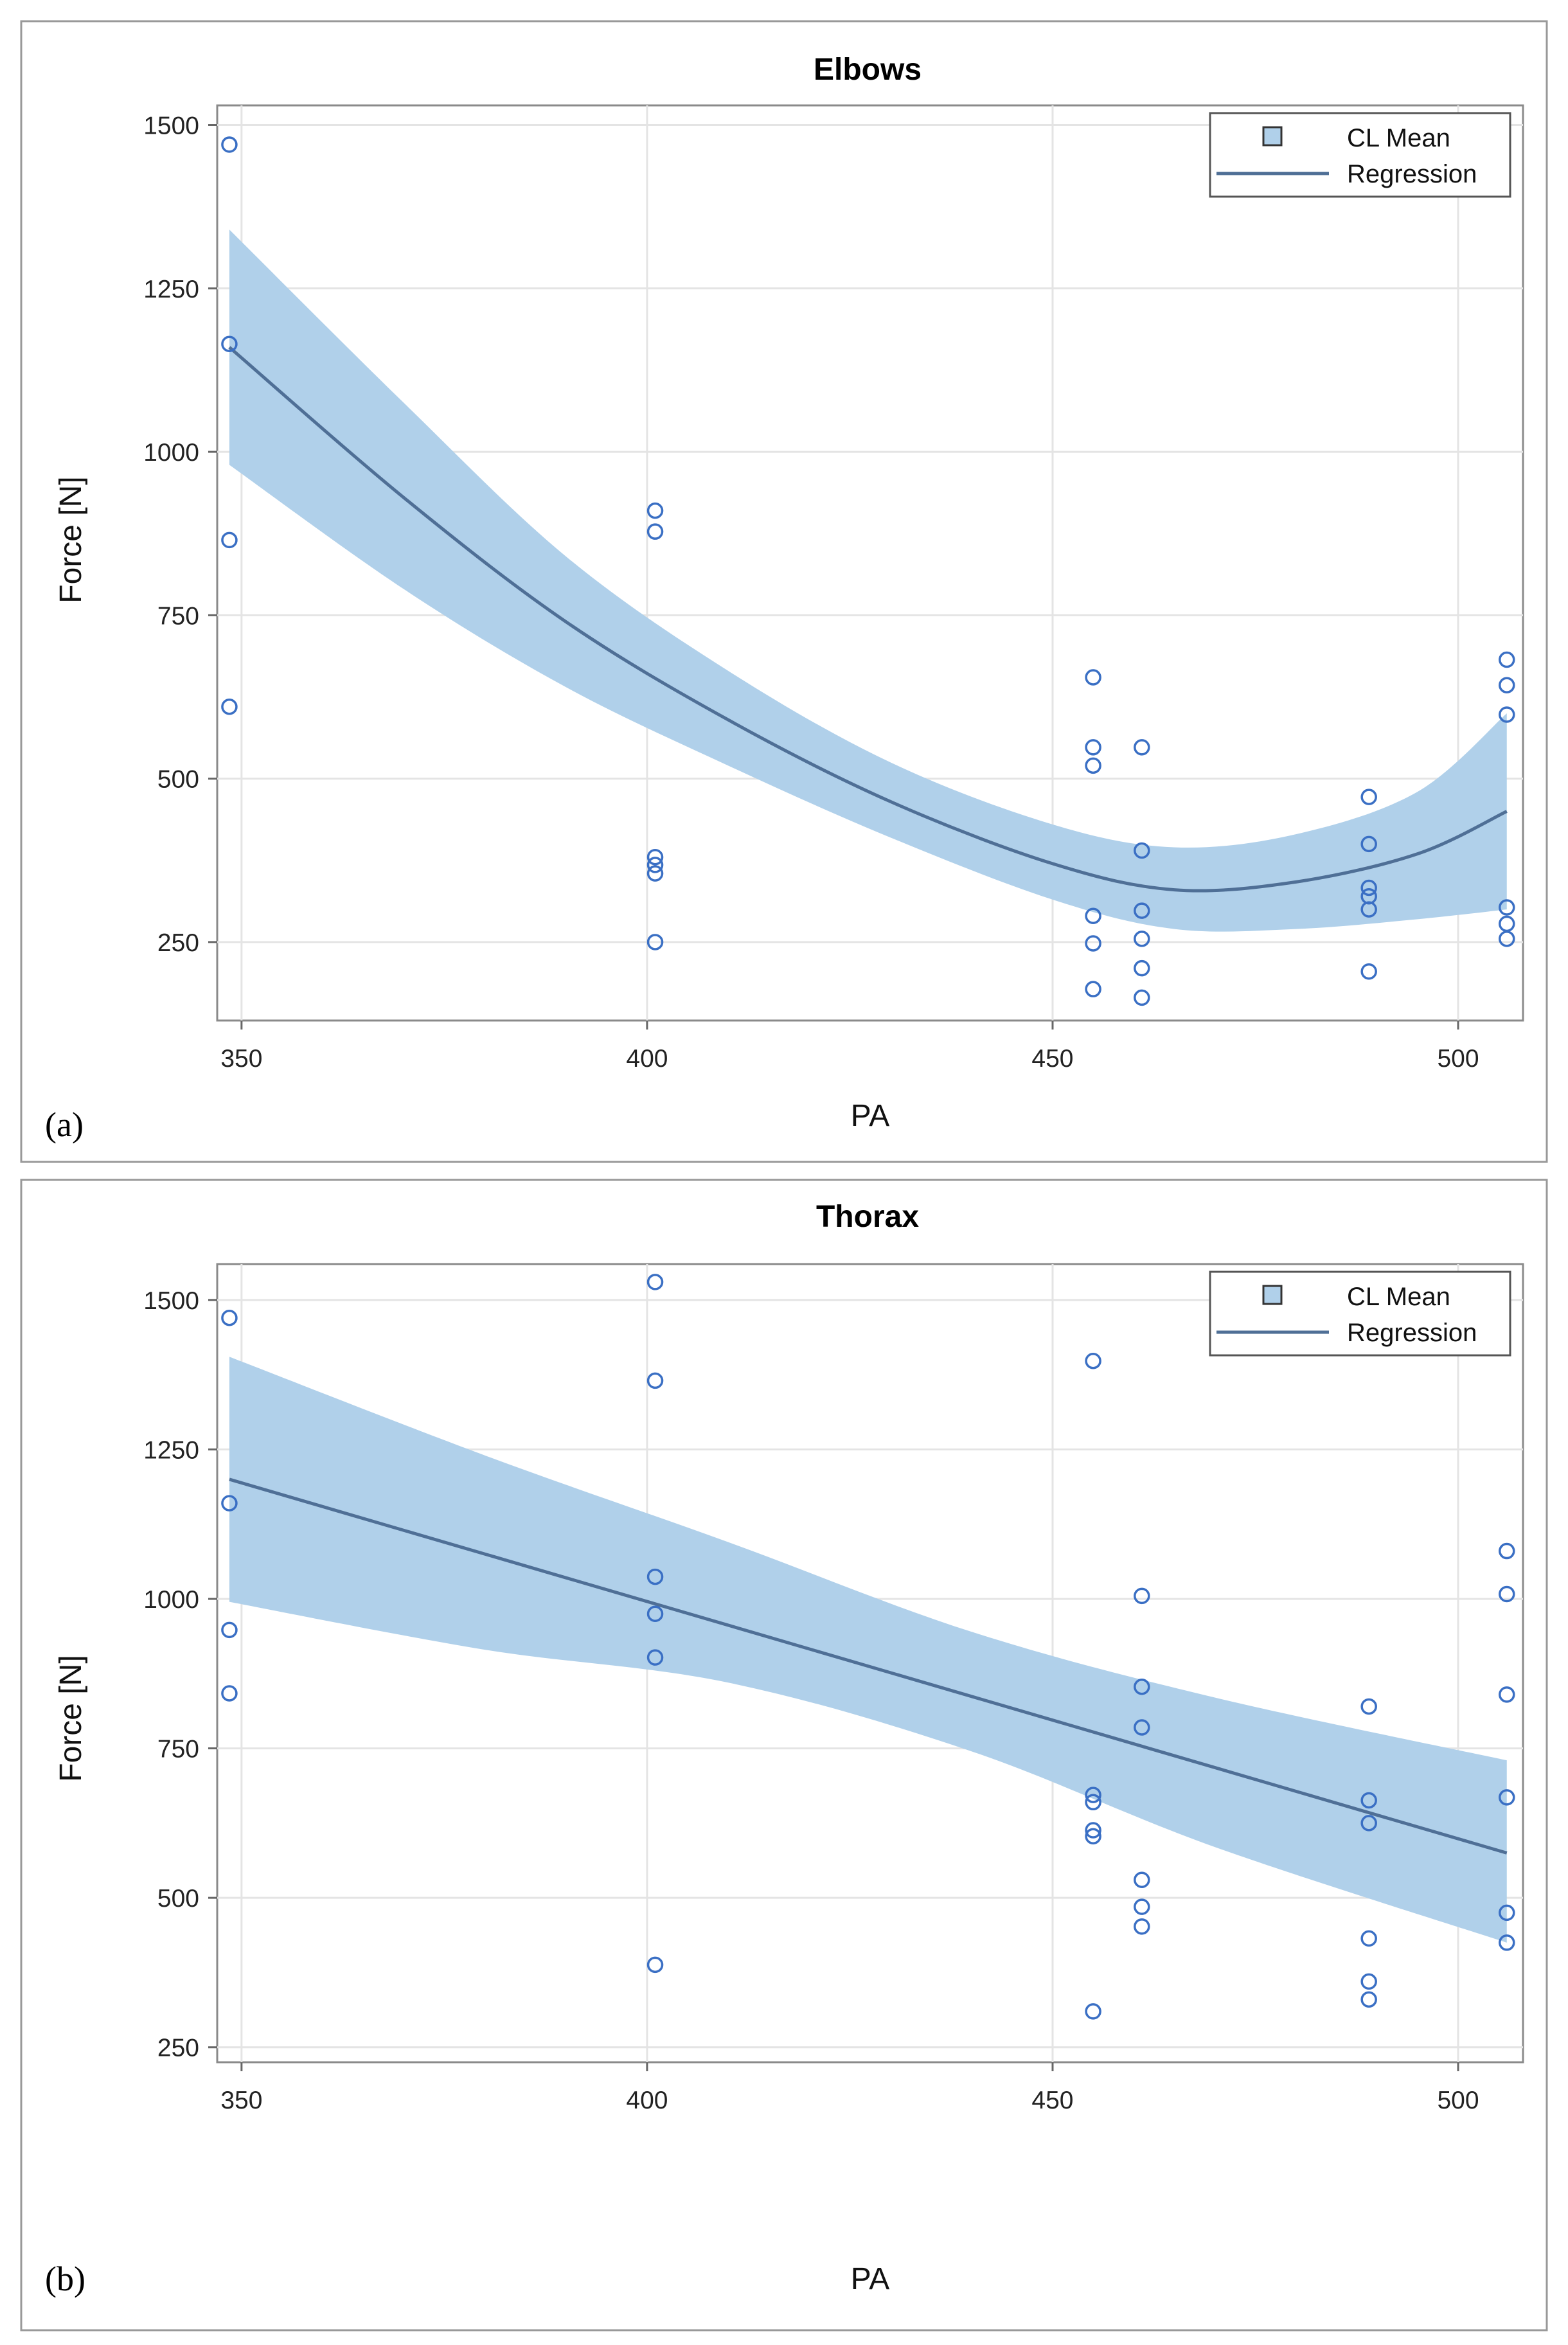 Image resolution: width=1568 pixels, height=2345 pixels. What do you see at coordinates (867, 1217) in the screenshot?
I see `chart-b-title: Thorax` at bounding box center [867, 1217].